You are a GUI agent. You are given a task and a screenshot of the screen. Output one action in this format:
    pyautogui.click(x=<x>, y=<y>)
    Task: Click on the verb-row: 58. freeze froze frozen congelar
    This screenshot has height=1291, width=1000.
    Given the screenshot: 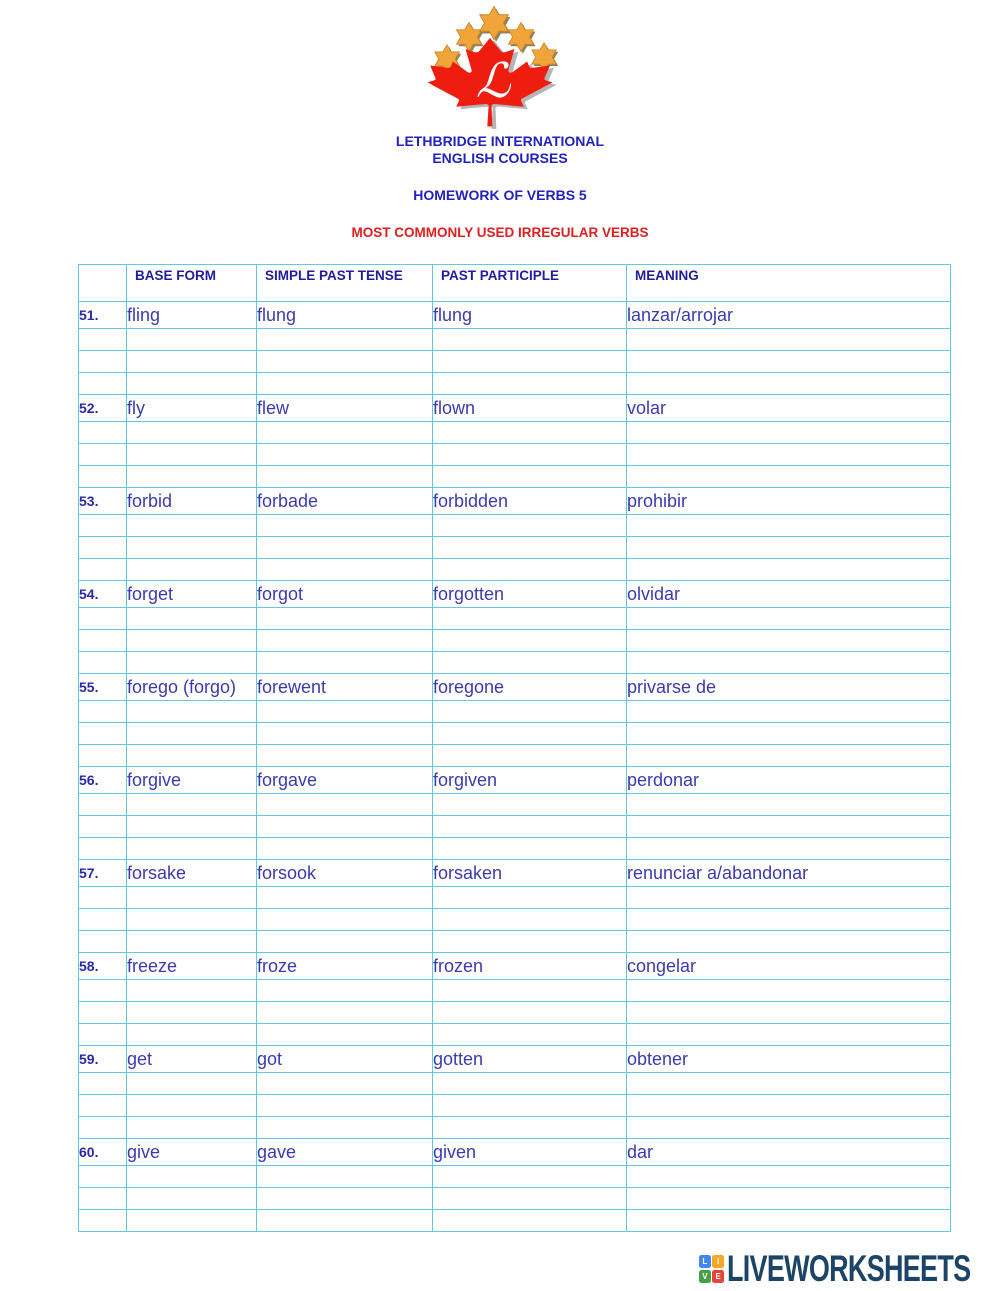 What is the action you would take?
    pyautogui.click(x=514, y=966)
    